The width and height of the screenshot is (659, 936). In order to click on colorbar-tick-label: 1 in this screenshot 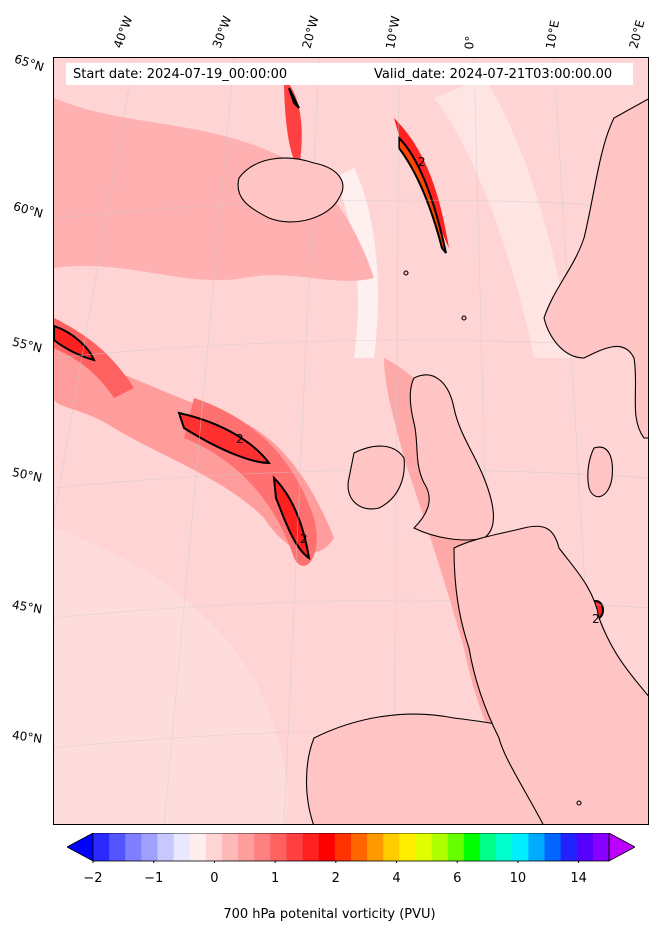, I will do `click(275, 878)`.